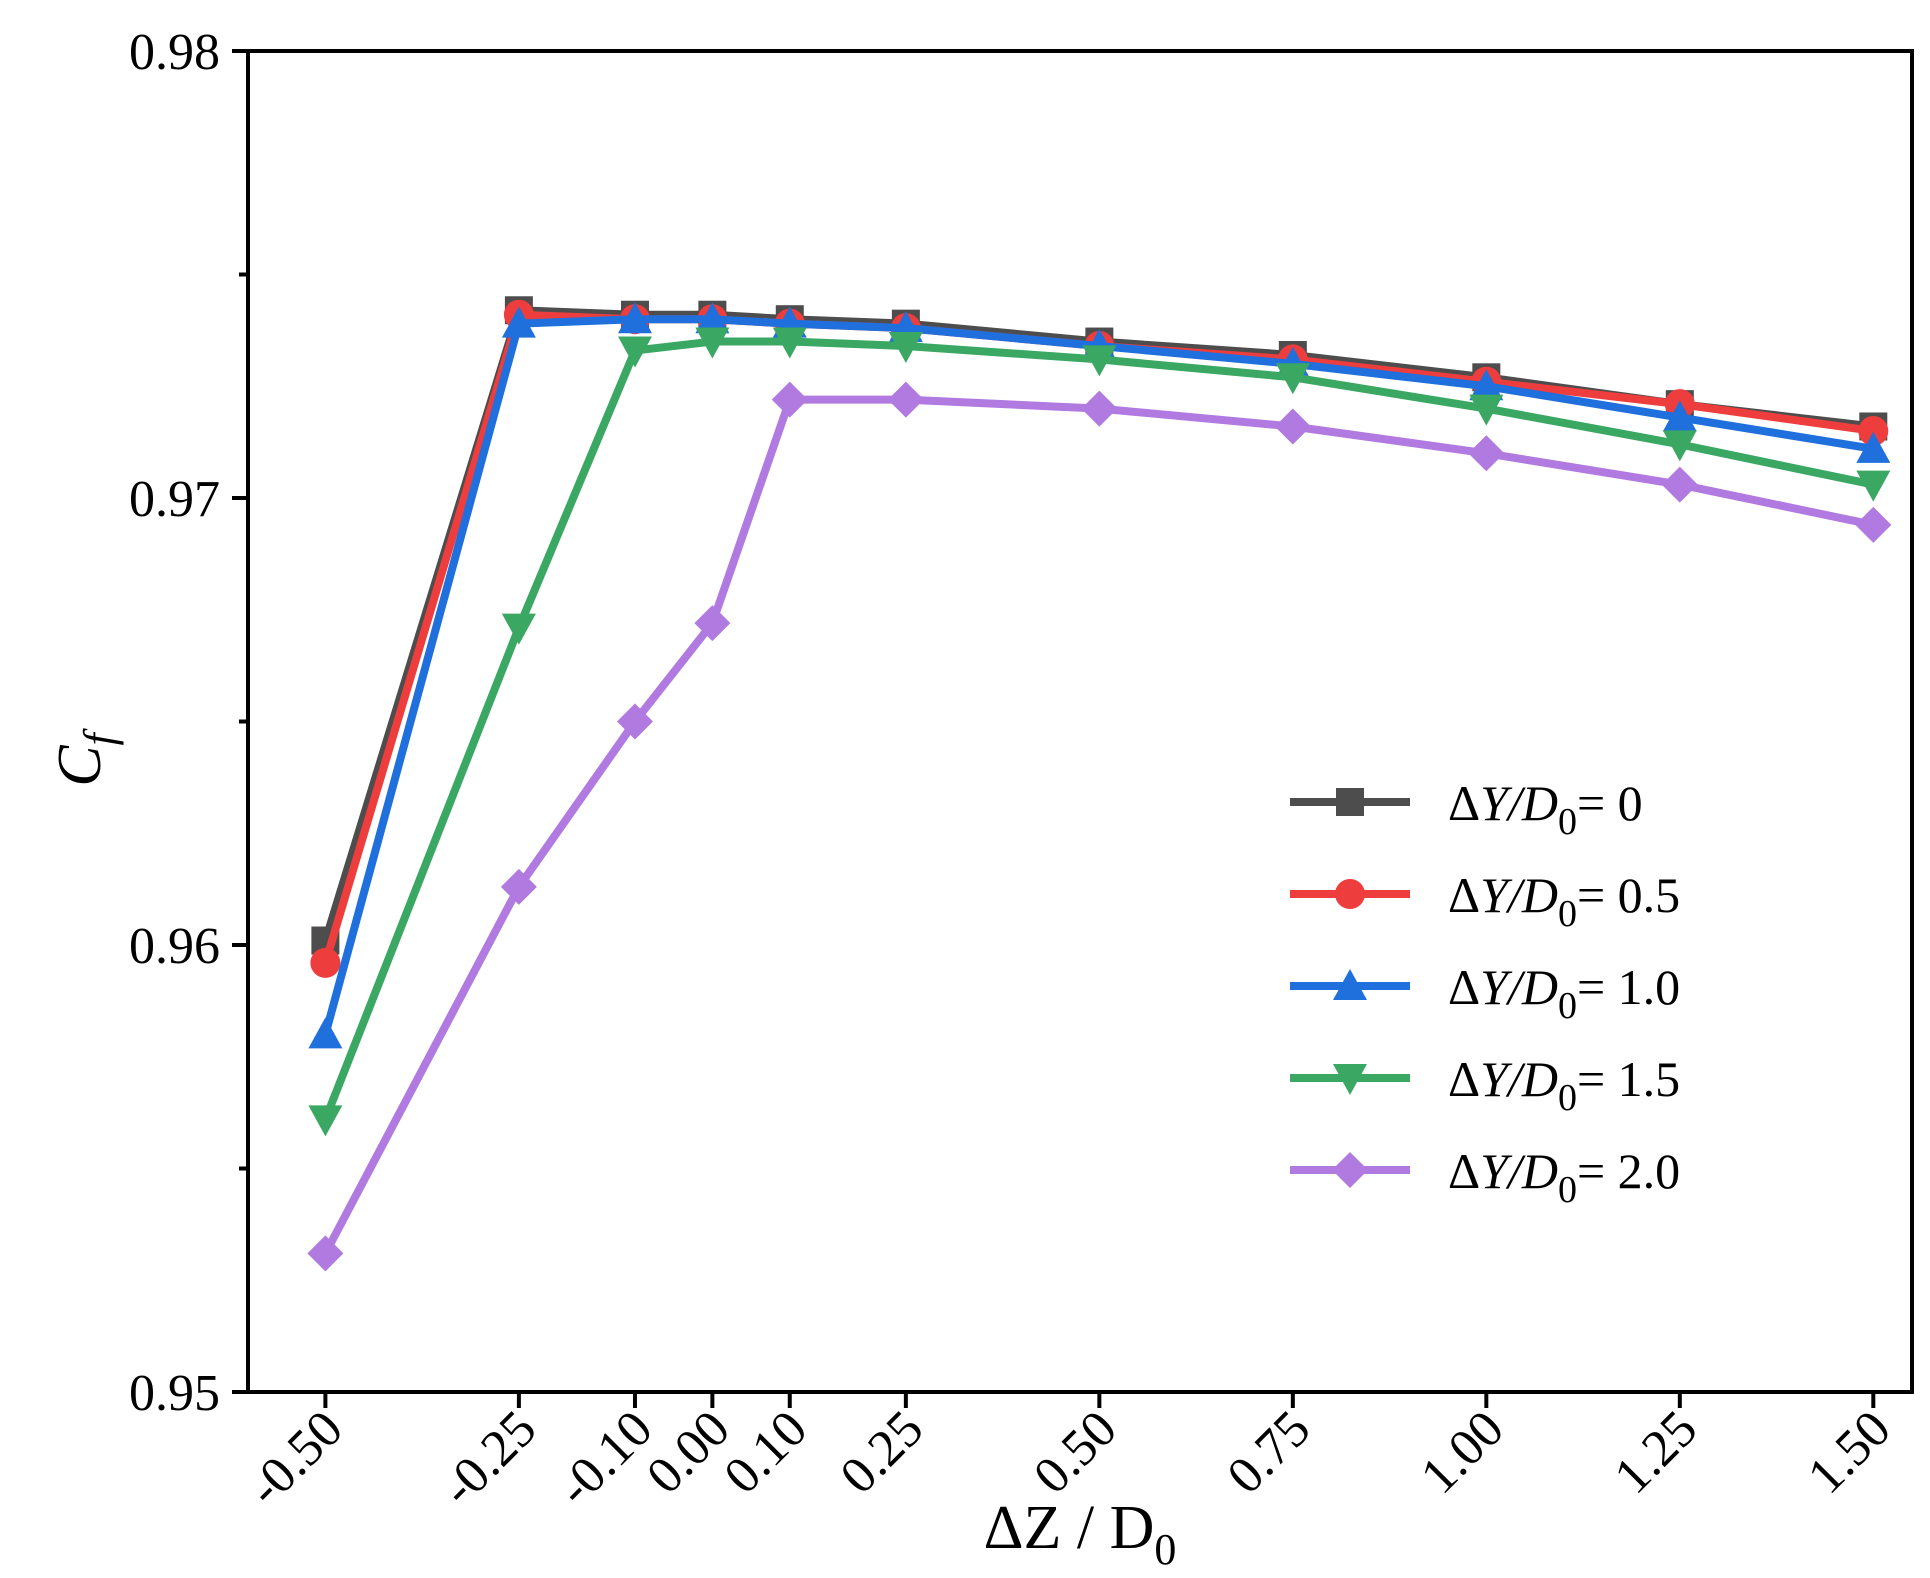  Describe the element at coordinates (1069, 1528) in the screenshot. I see `x-axis-title-main: ΔZ / D` at that location.